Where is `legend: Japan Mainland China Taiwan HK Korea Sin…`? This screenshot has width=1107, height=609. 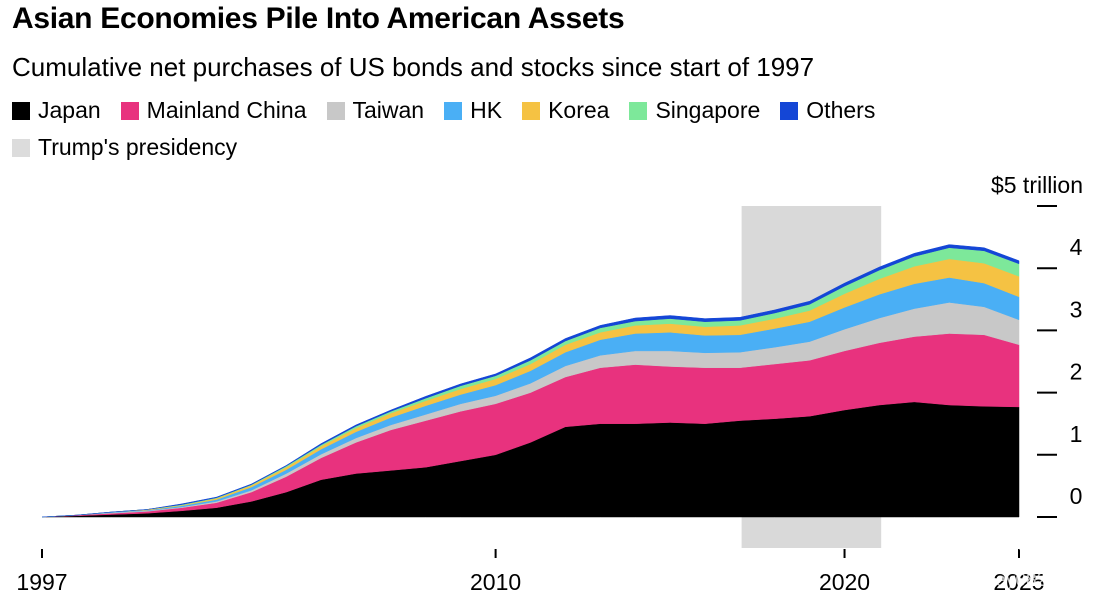 legend: Japan Mainland China Taiwan HK Korea Sin… is located at coordinates (512, 129).